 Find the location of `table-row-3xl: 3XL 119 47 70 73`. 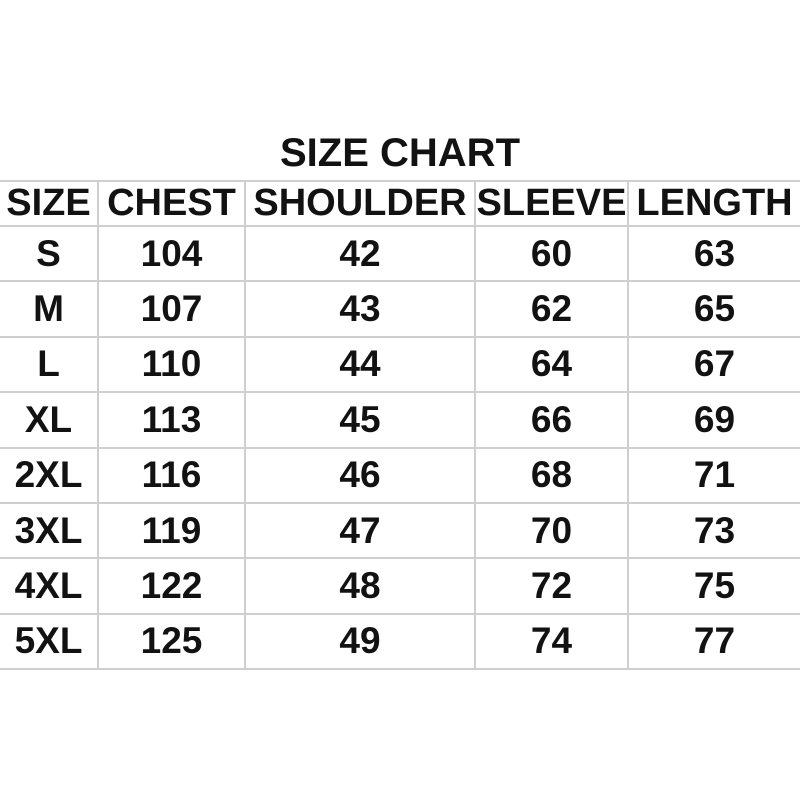

table-row-3xl: 3XL 119 47 70 73 is located at coordinates (400, 530).